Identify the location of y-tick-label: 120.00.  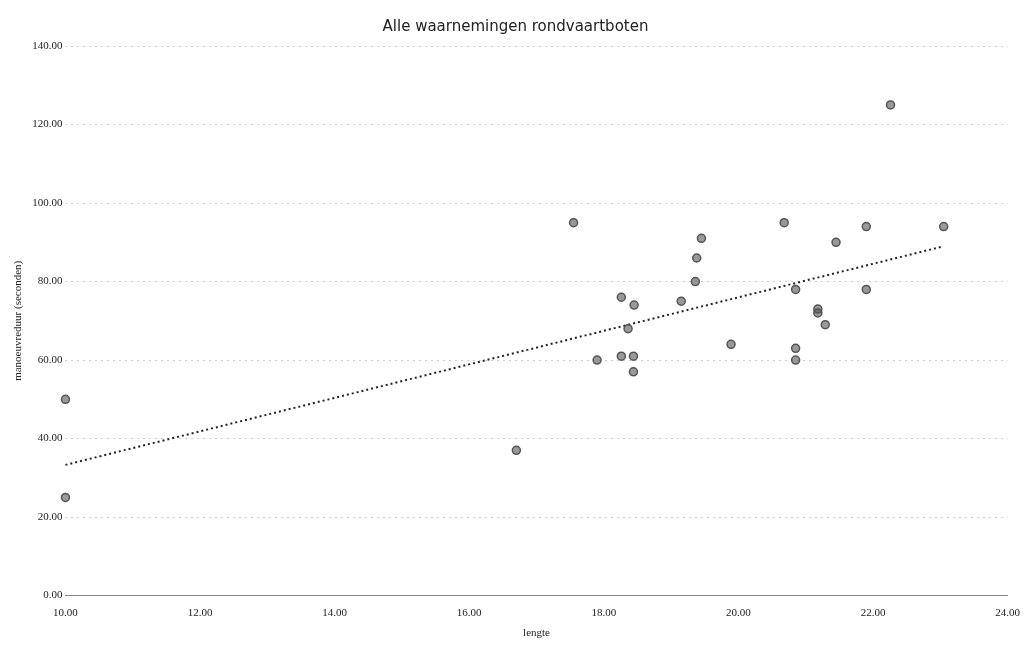
(47, 123).